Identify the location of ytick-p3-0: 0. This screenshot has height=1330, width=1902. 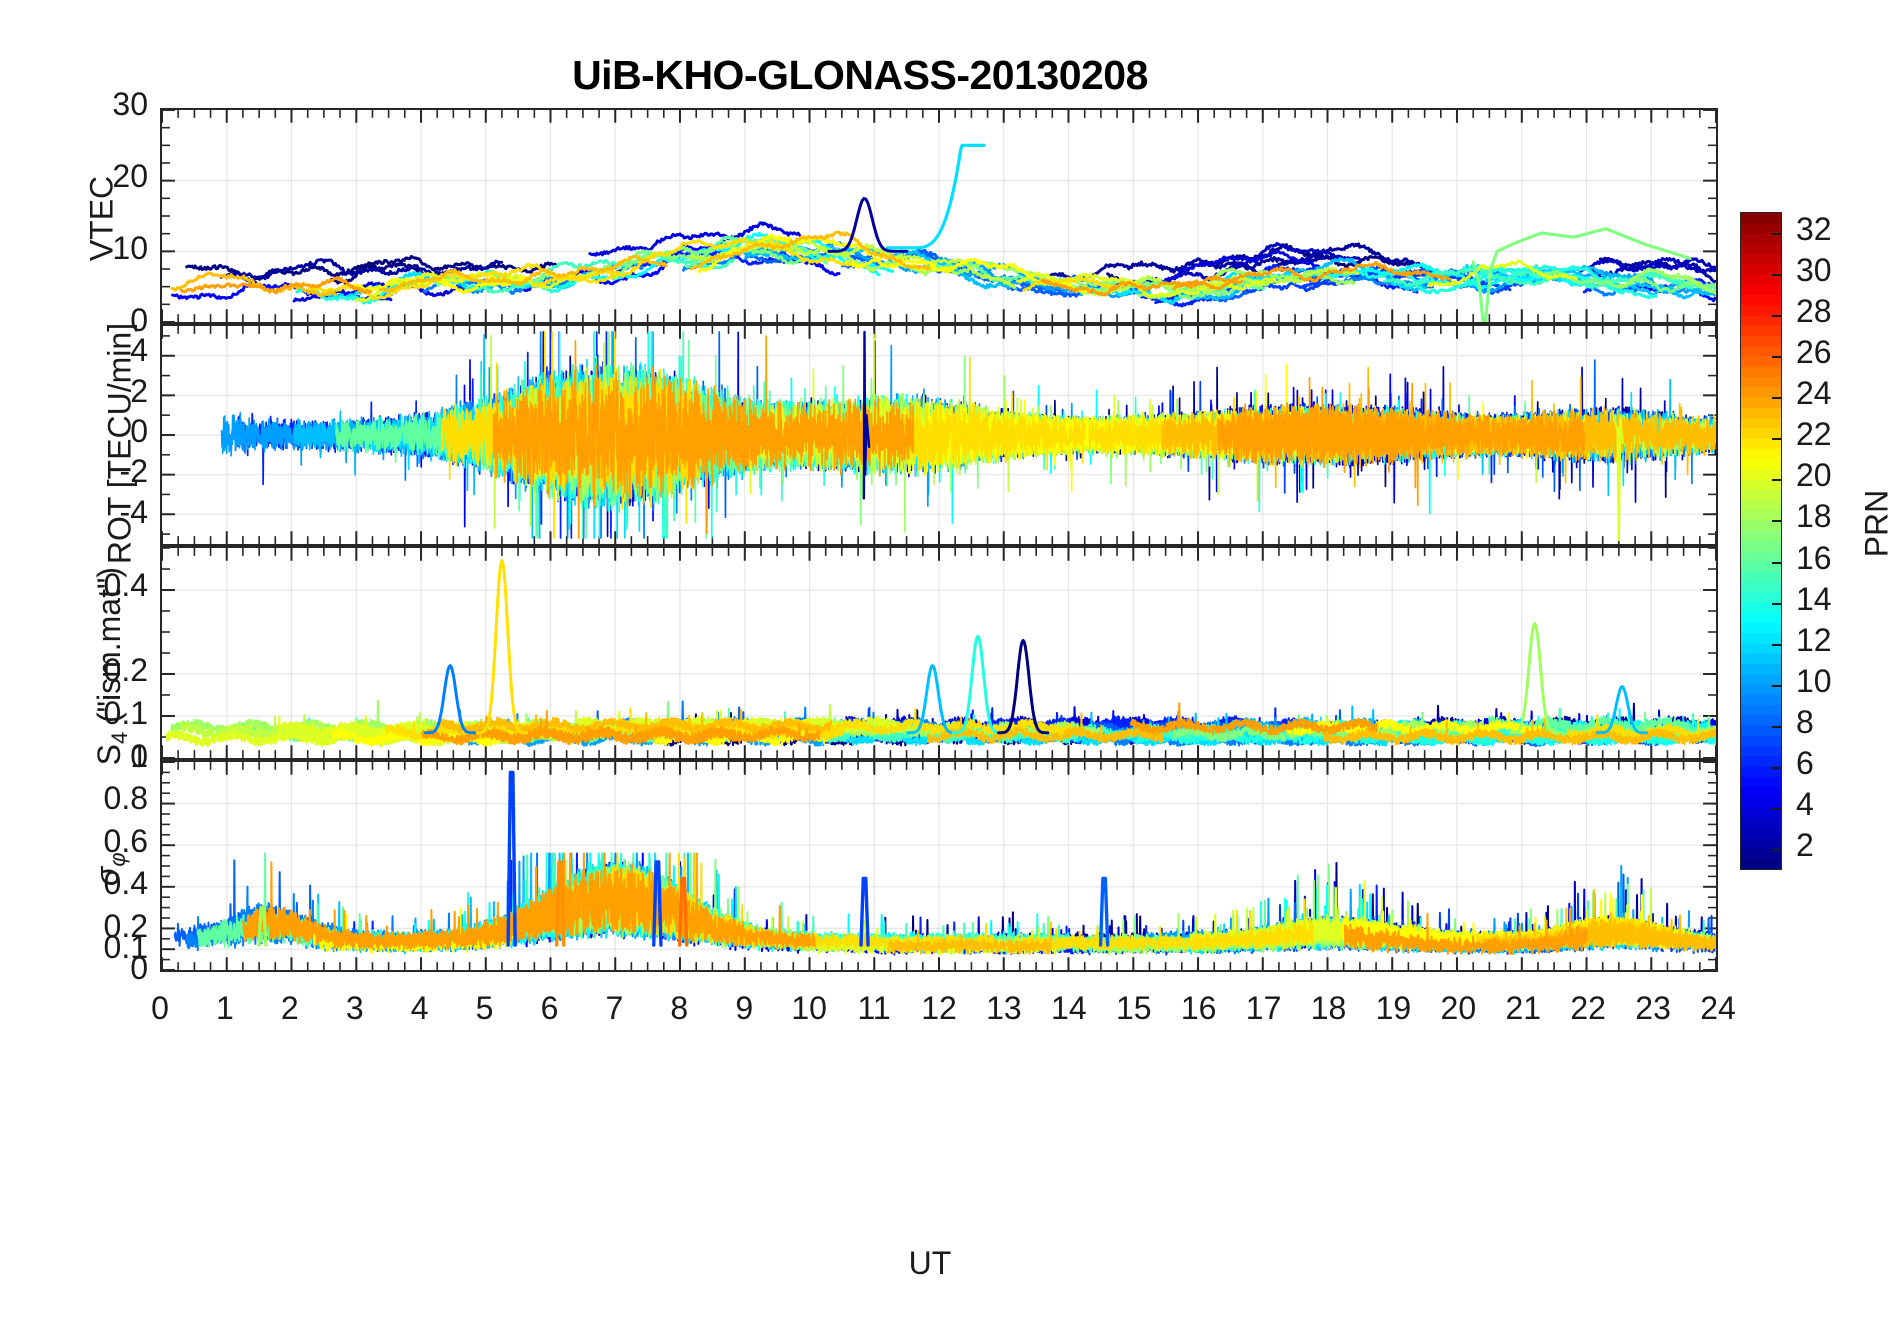
(139, 968).